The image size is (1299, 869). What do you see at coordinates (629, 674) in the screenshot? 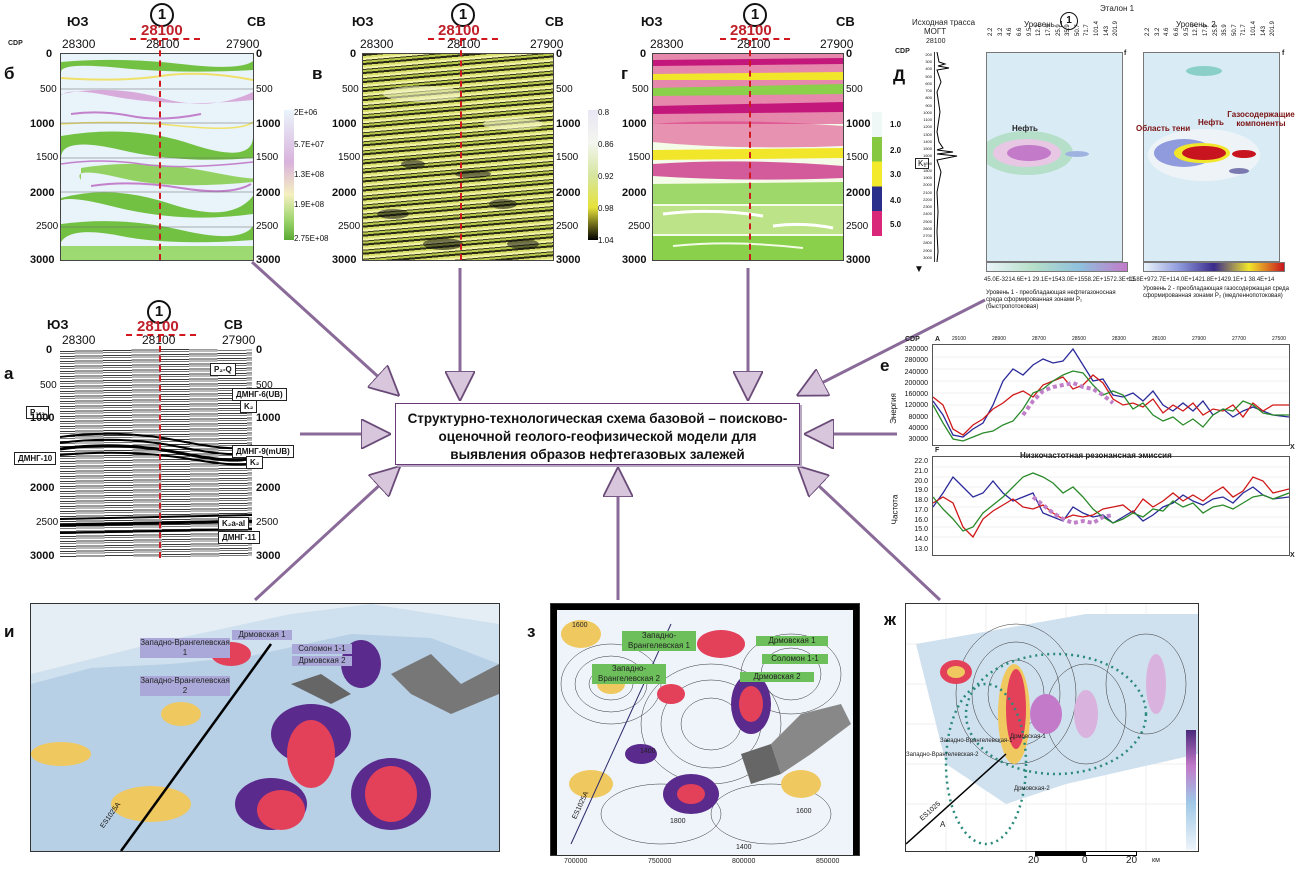
I see `z-box-west-wrangel-2: Западно-Врангелевская 2` at bounding box center [629, 674].